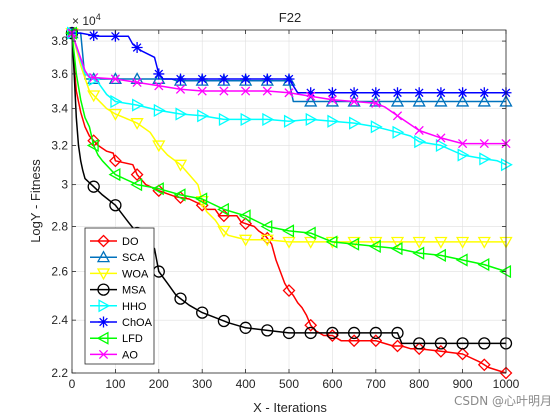 This screenshot has height=420, width=560. I want to click on legend-marker-lfd, so click(102, 338).